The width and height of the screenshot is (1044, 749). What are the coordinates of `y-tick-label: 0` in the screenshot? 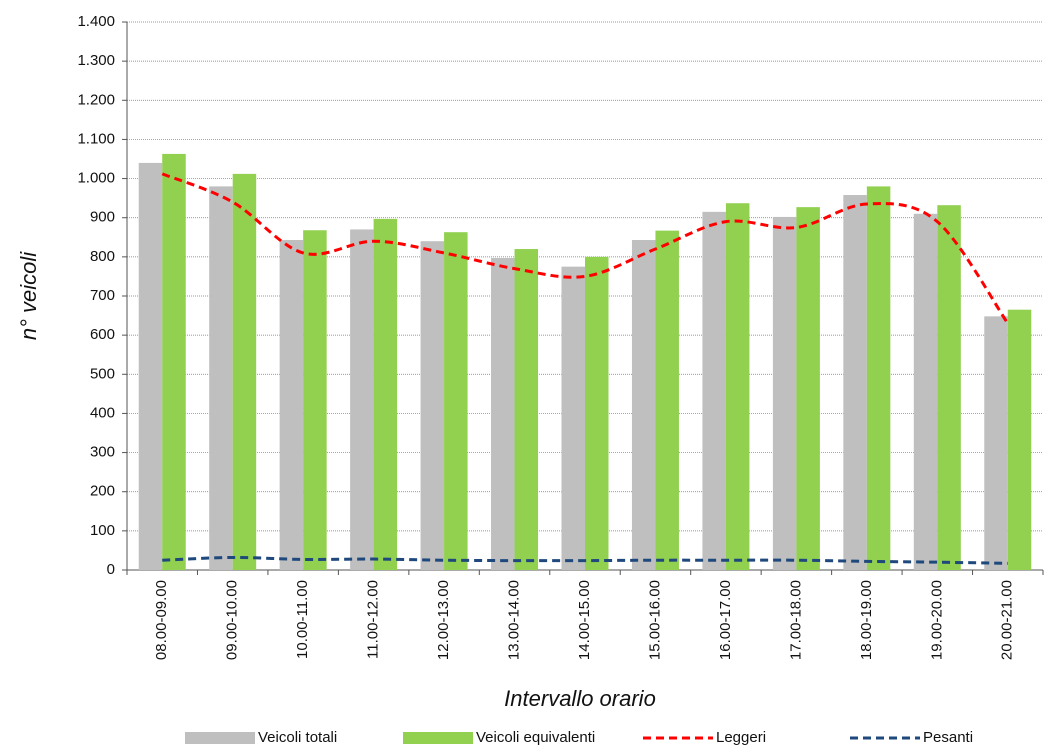 It's located at (111, 569).